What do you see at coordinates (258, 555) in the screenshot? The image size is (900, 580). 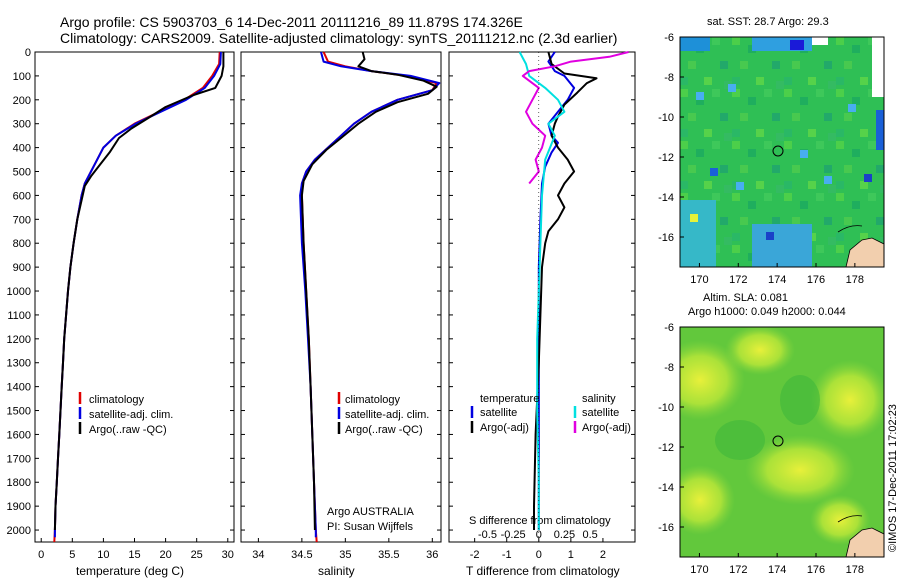 I see `salinity-tick-label: 34` at bounding box center [258, 555].